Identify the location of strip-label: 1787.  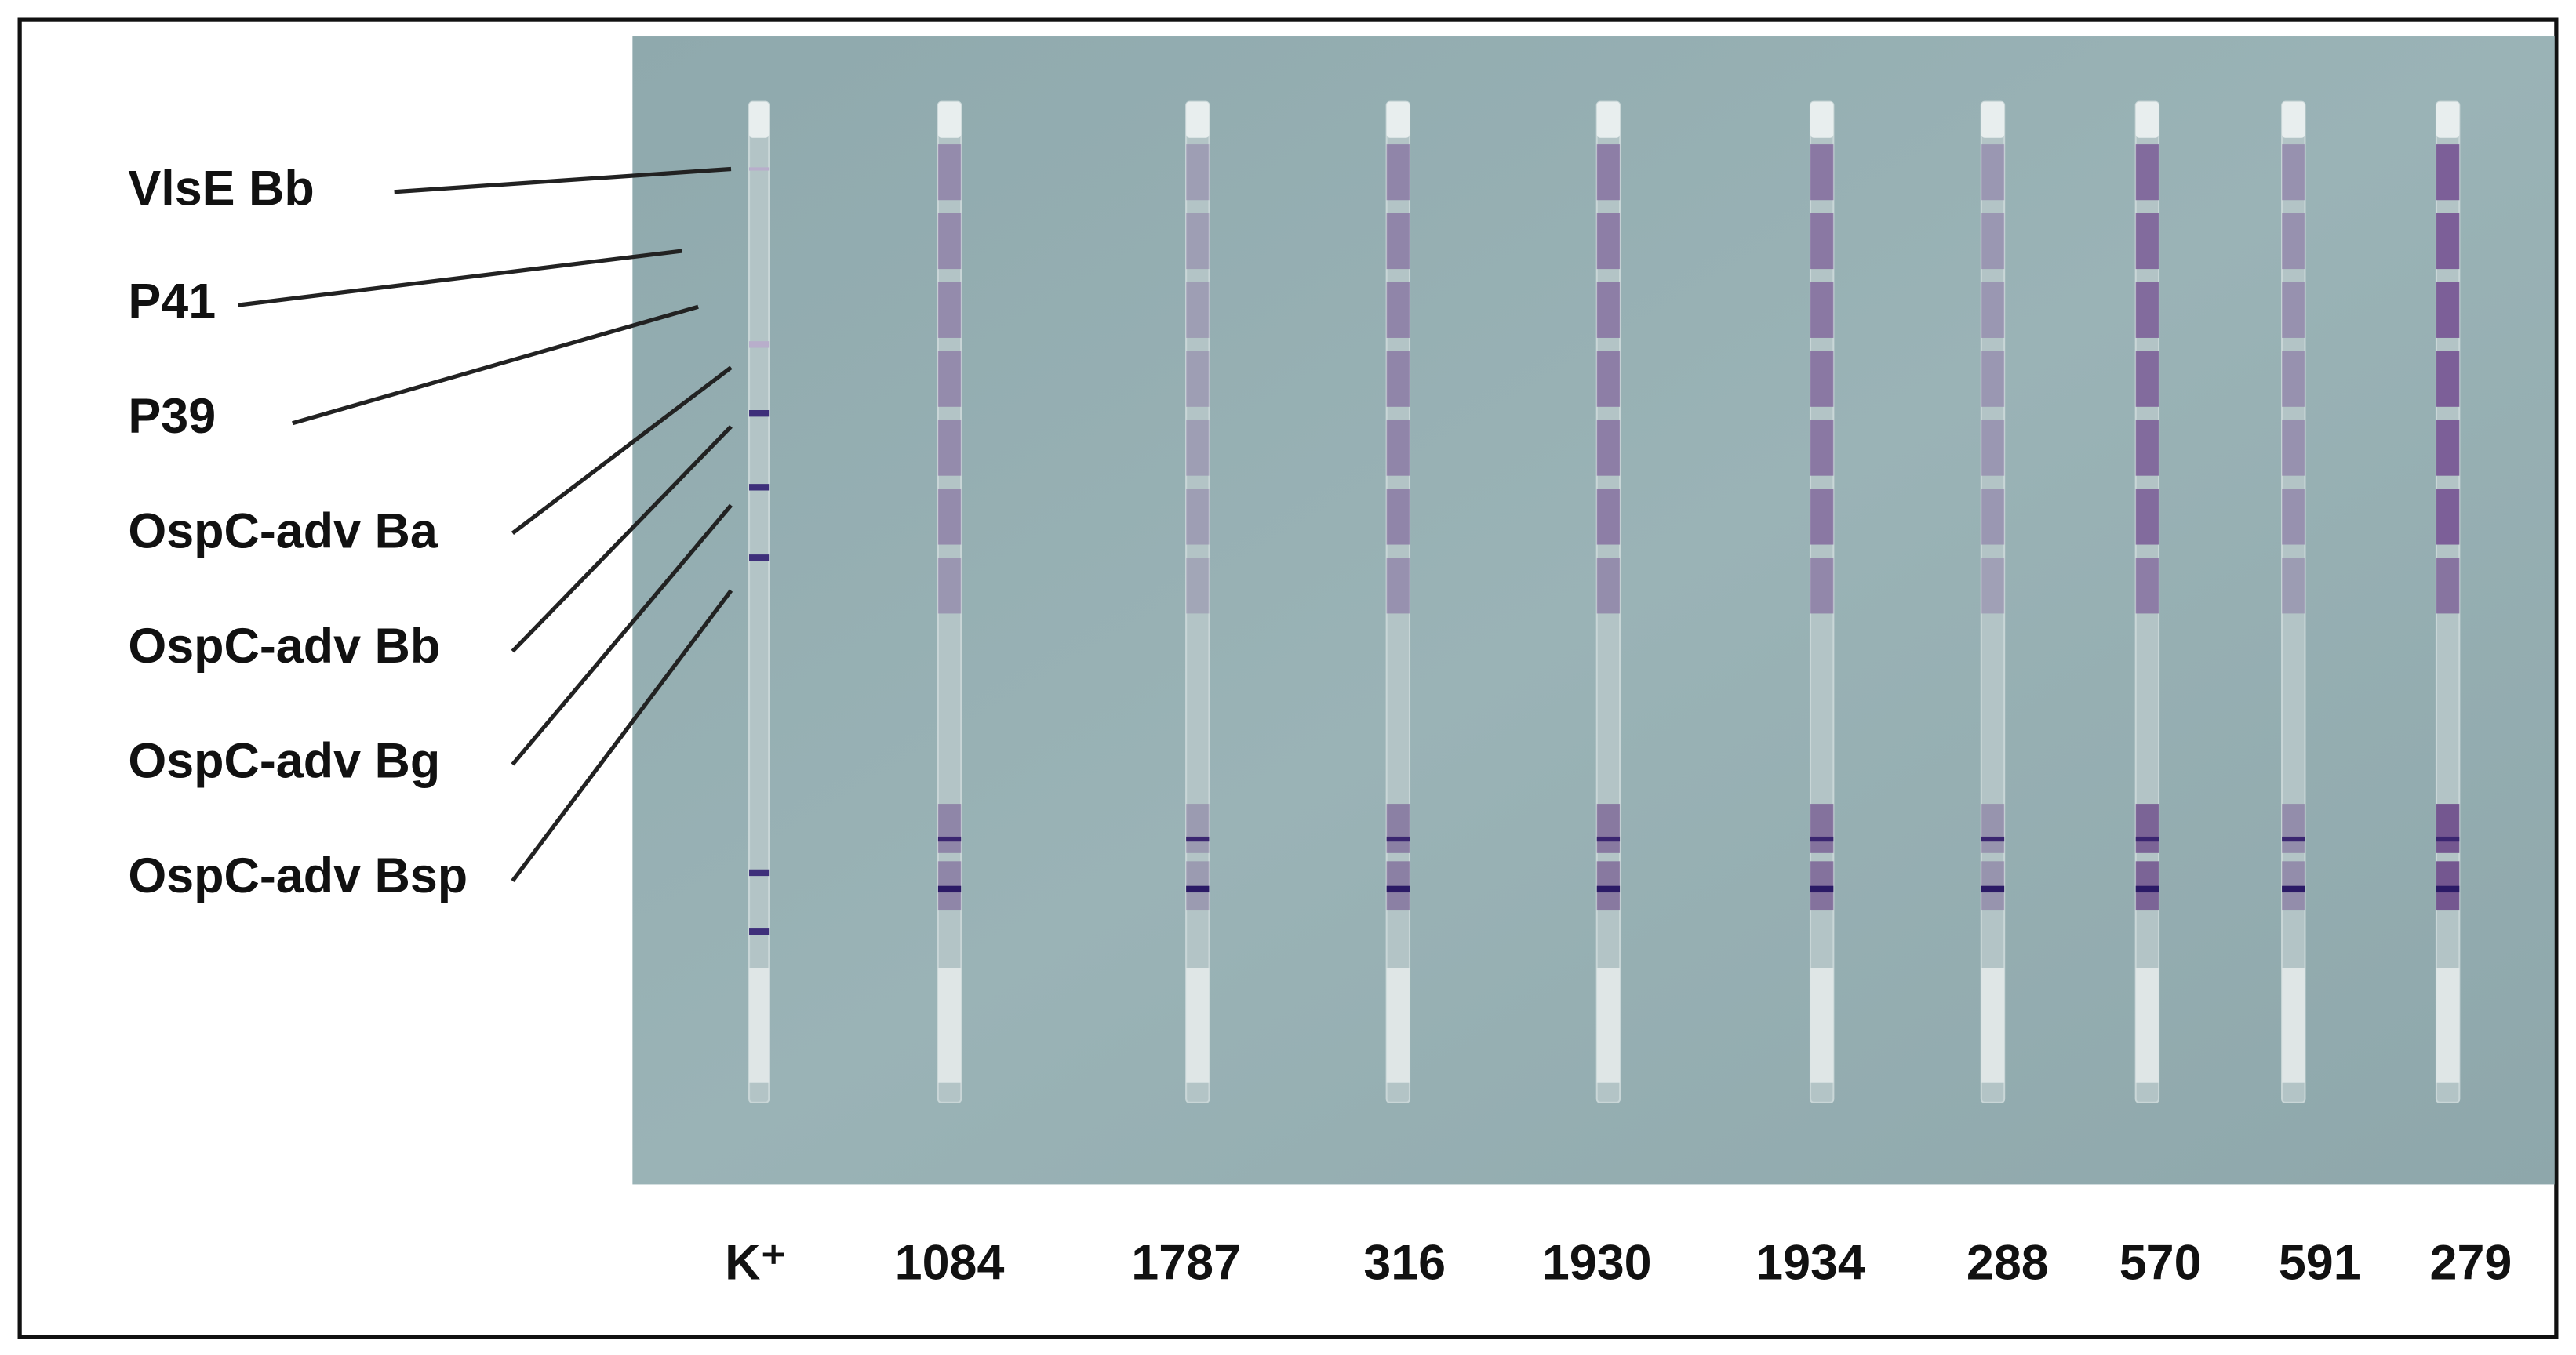
(1186, 1263).